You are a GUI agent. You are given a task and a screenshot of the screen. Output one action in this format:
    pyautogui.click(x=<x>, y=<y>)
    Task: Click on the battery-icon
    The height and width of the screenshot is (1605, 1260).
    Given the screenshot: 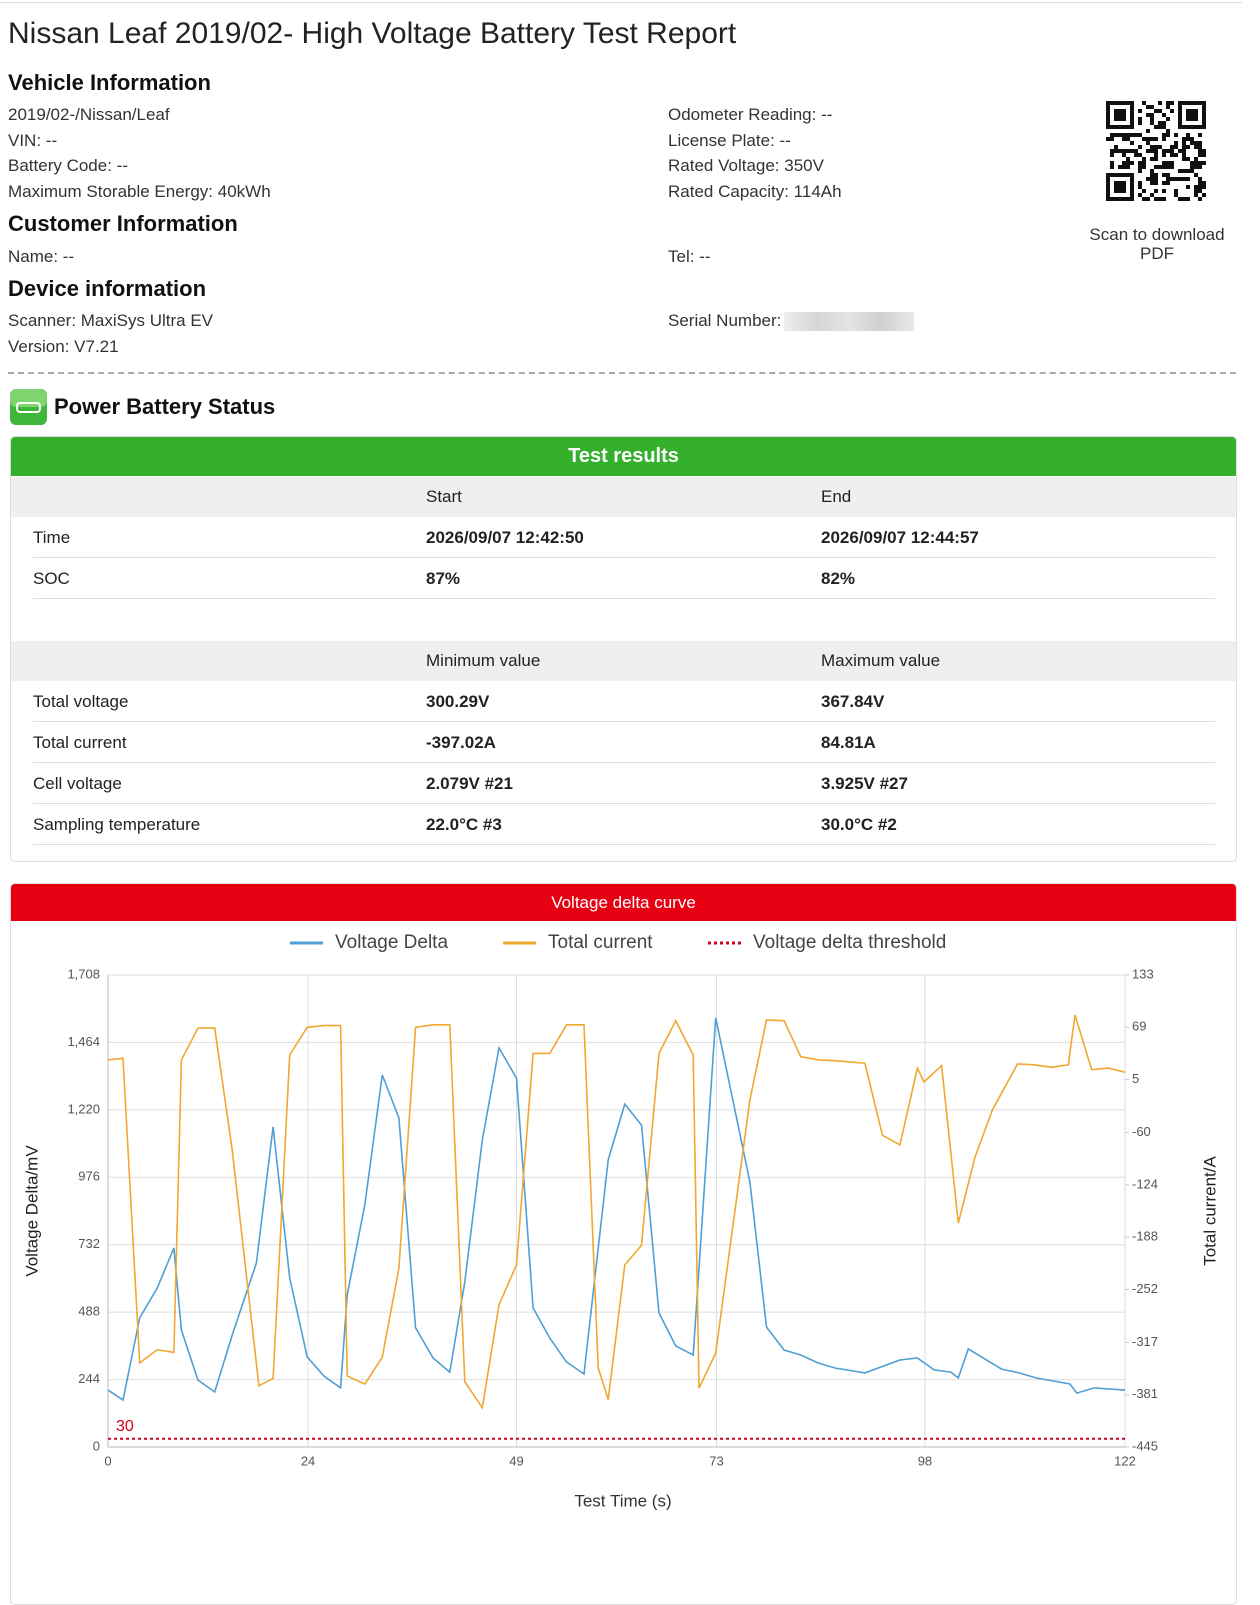 What is the action you would take?
    pyautogui.click(x=28, y=407)
    